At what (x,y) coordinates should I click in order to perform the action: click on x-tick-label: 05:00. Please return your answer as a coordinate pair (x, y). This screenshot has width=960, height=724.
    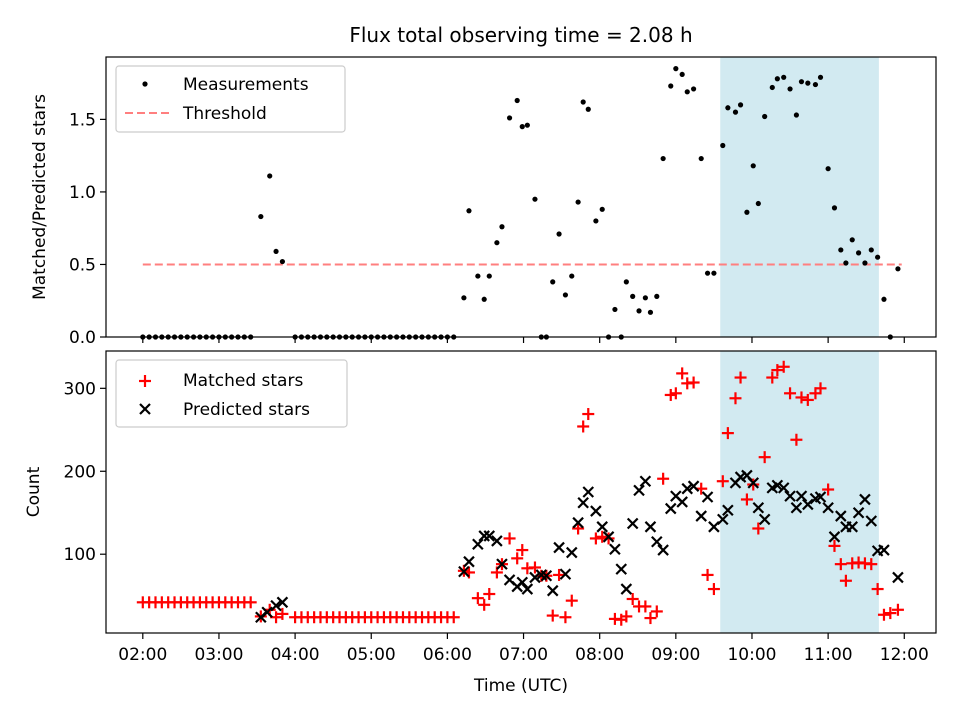
    Looking at the image, I should click on (371, 655).